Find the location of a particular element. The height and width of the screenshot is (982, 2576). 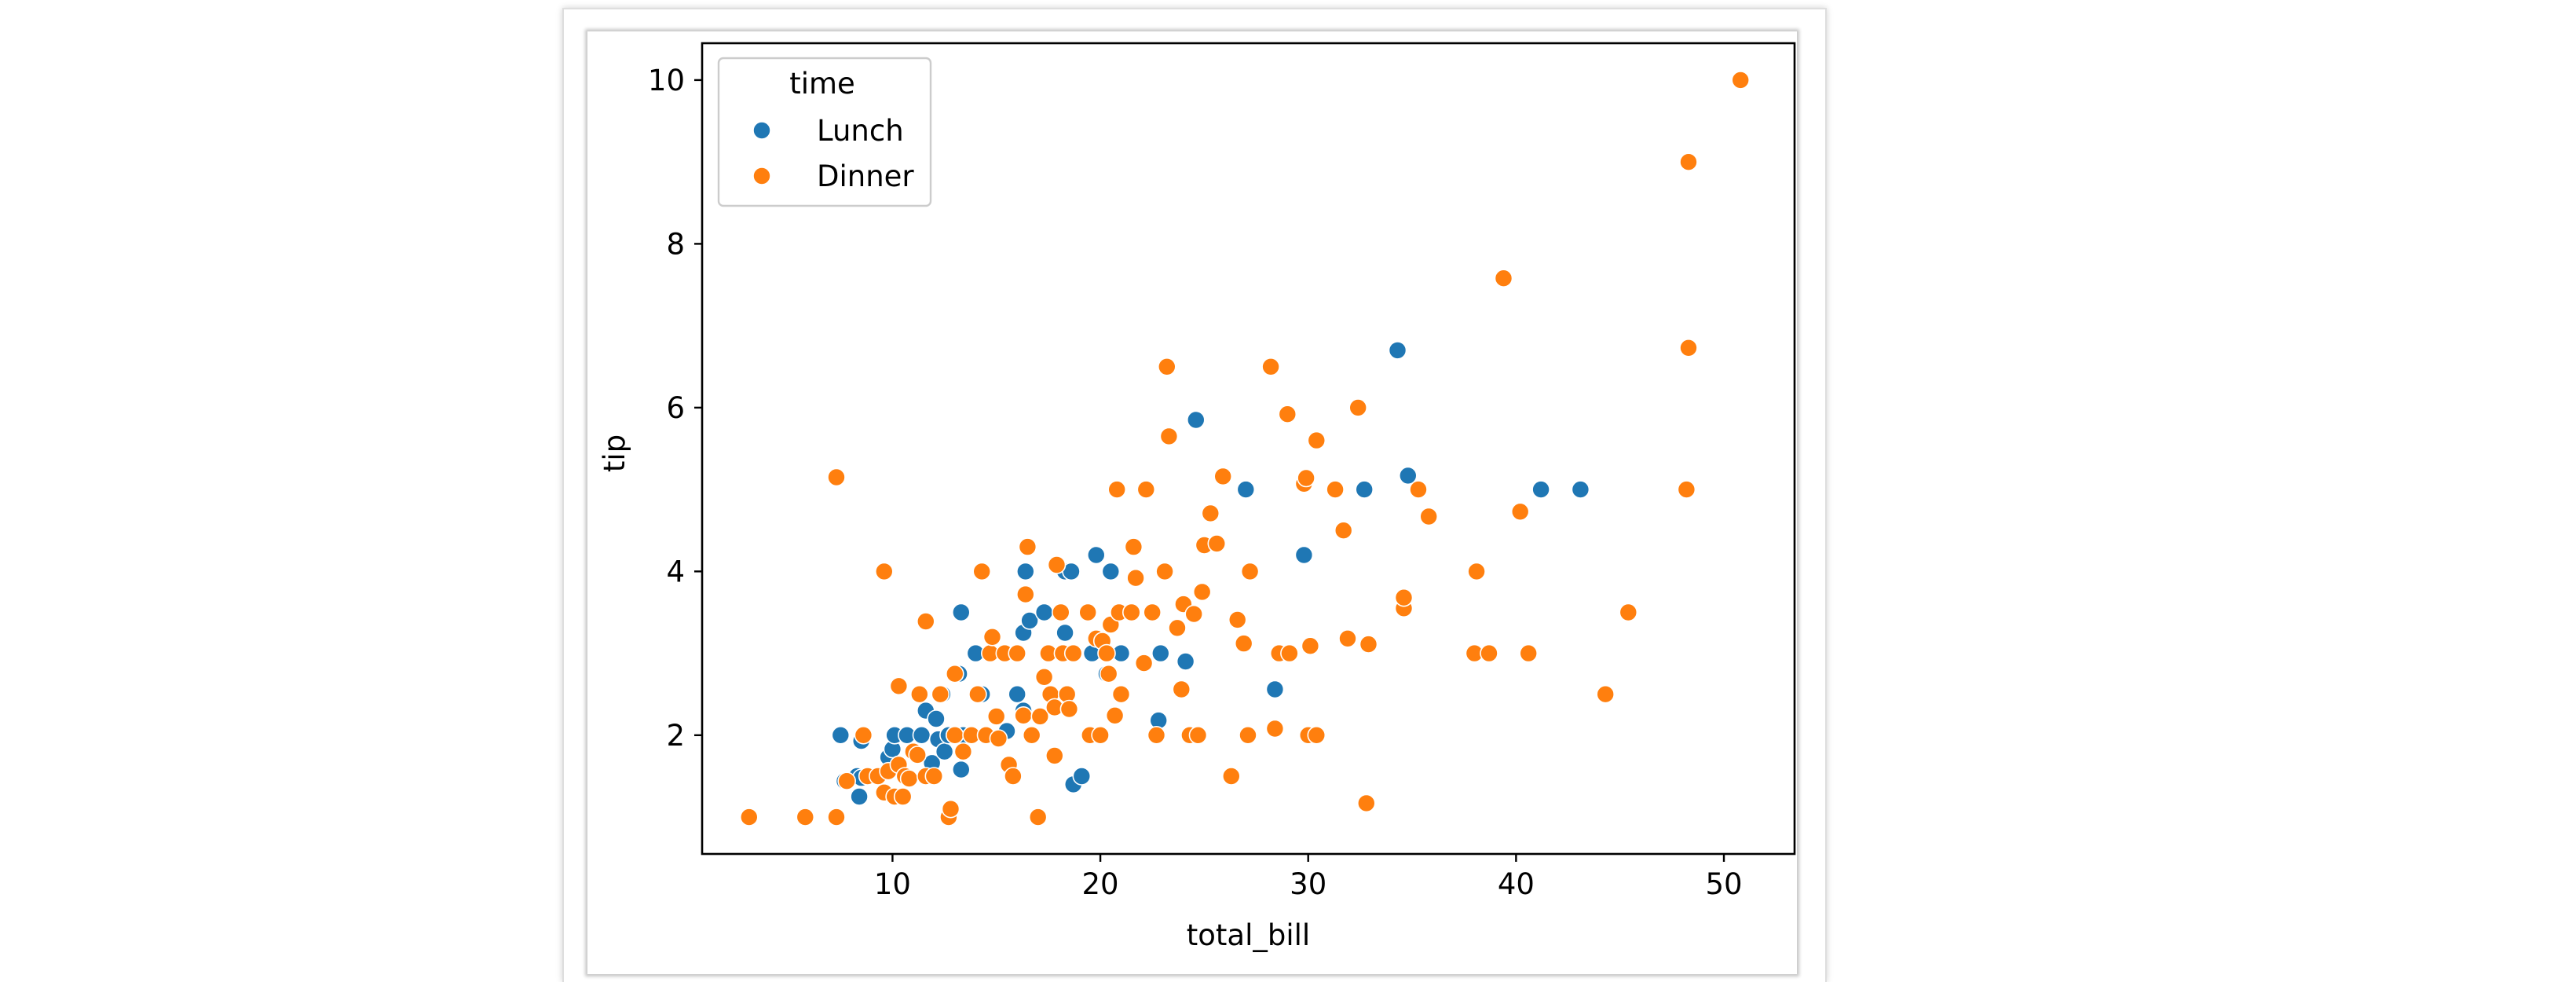

legend-label-dinner: Dinner is located at coordinates (866, 176).